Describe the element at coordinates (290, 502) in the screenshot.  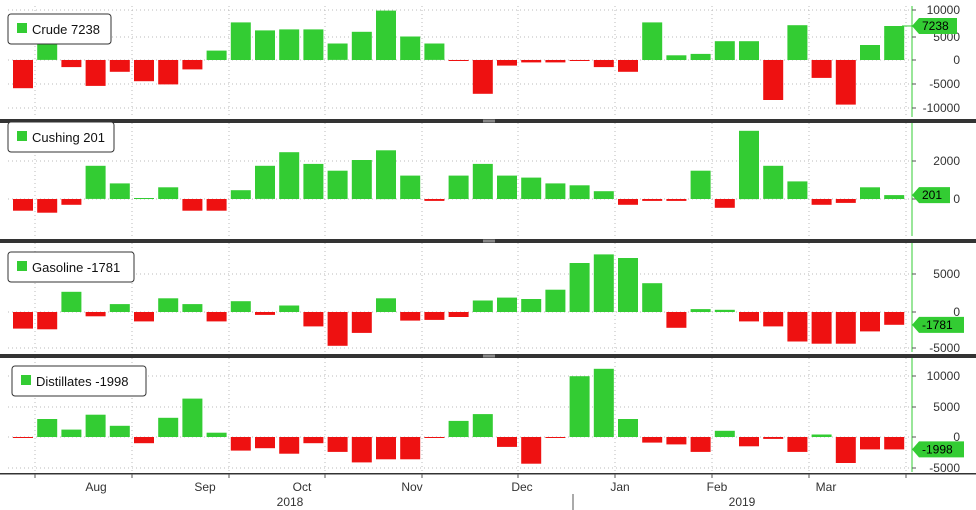
I see `year-label: 2018` at that location.